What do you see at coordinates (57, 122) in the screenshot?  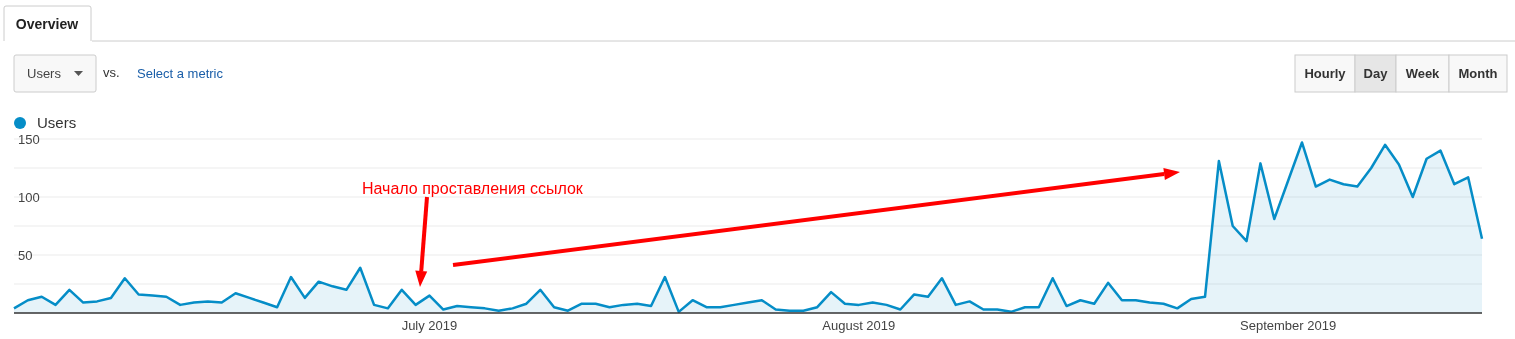 I see `legend-label: Users` at bounding box center [57, 122].